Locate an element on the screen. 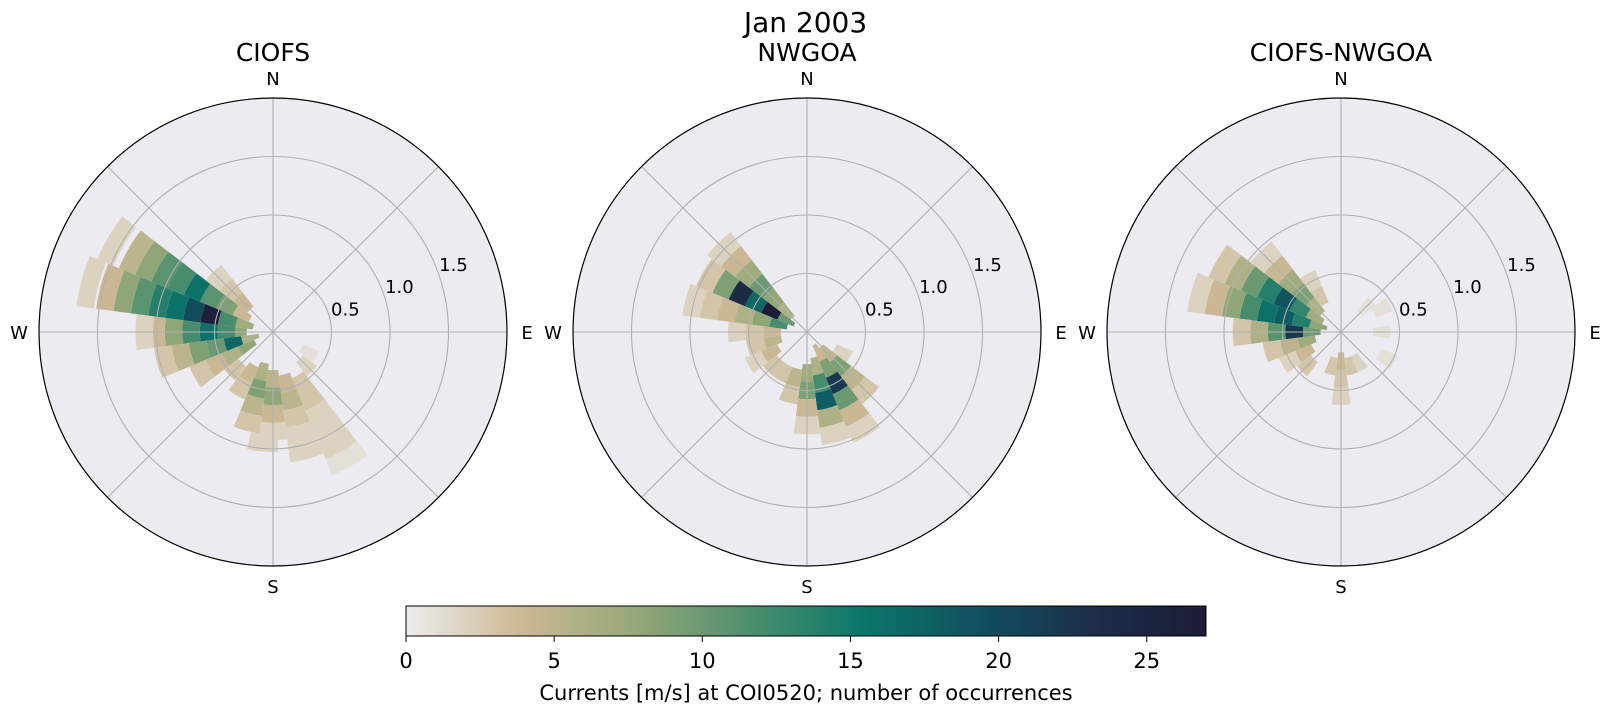 The image size is (1611, 724). colorbar-gradient is located at coordinates (806, 621).